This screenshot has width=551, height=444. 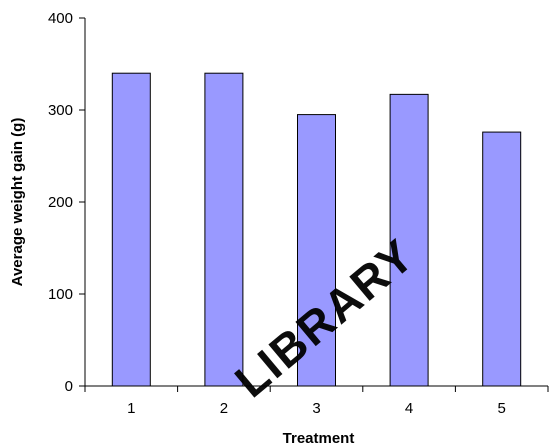 I want to click on x-ticks-group: 1 2 3 4 5, so click(x=316, y=401).